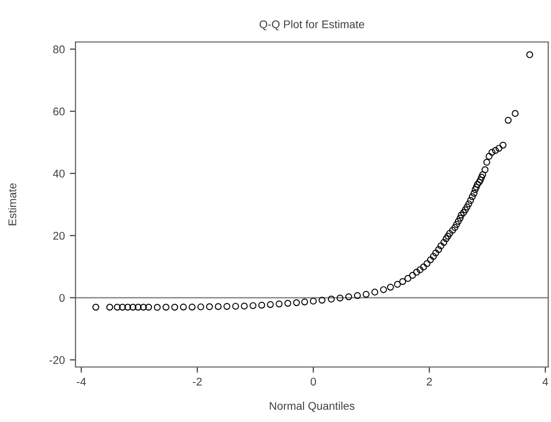  I want to click on x-tick-label: -2, so click(197, 382).